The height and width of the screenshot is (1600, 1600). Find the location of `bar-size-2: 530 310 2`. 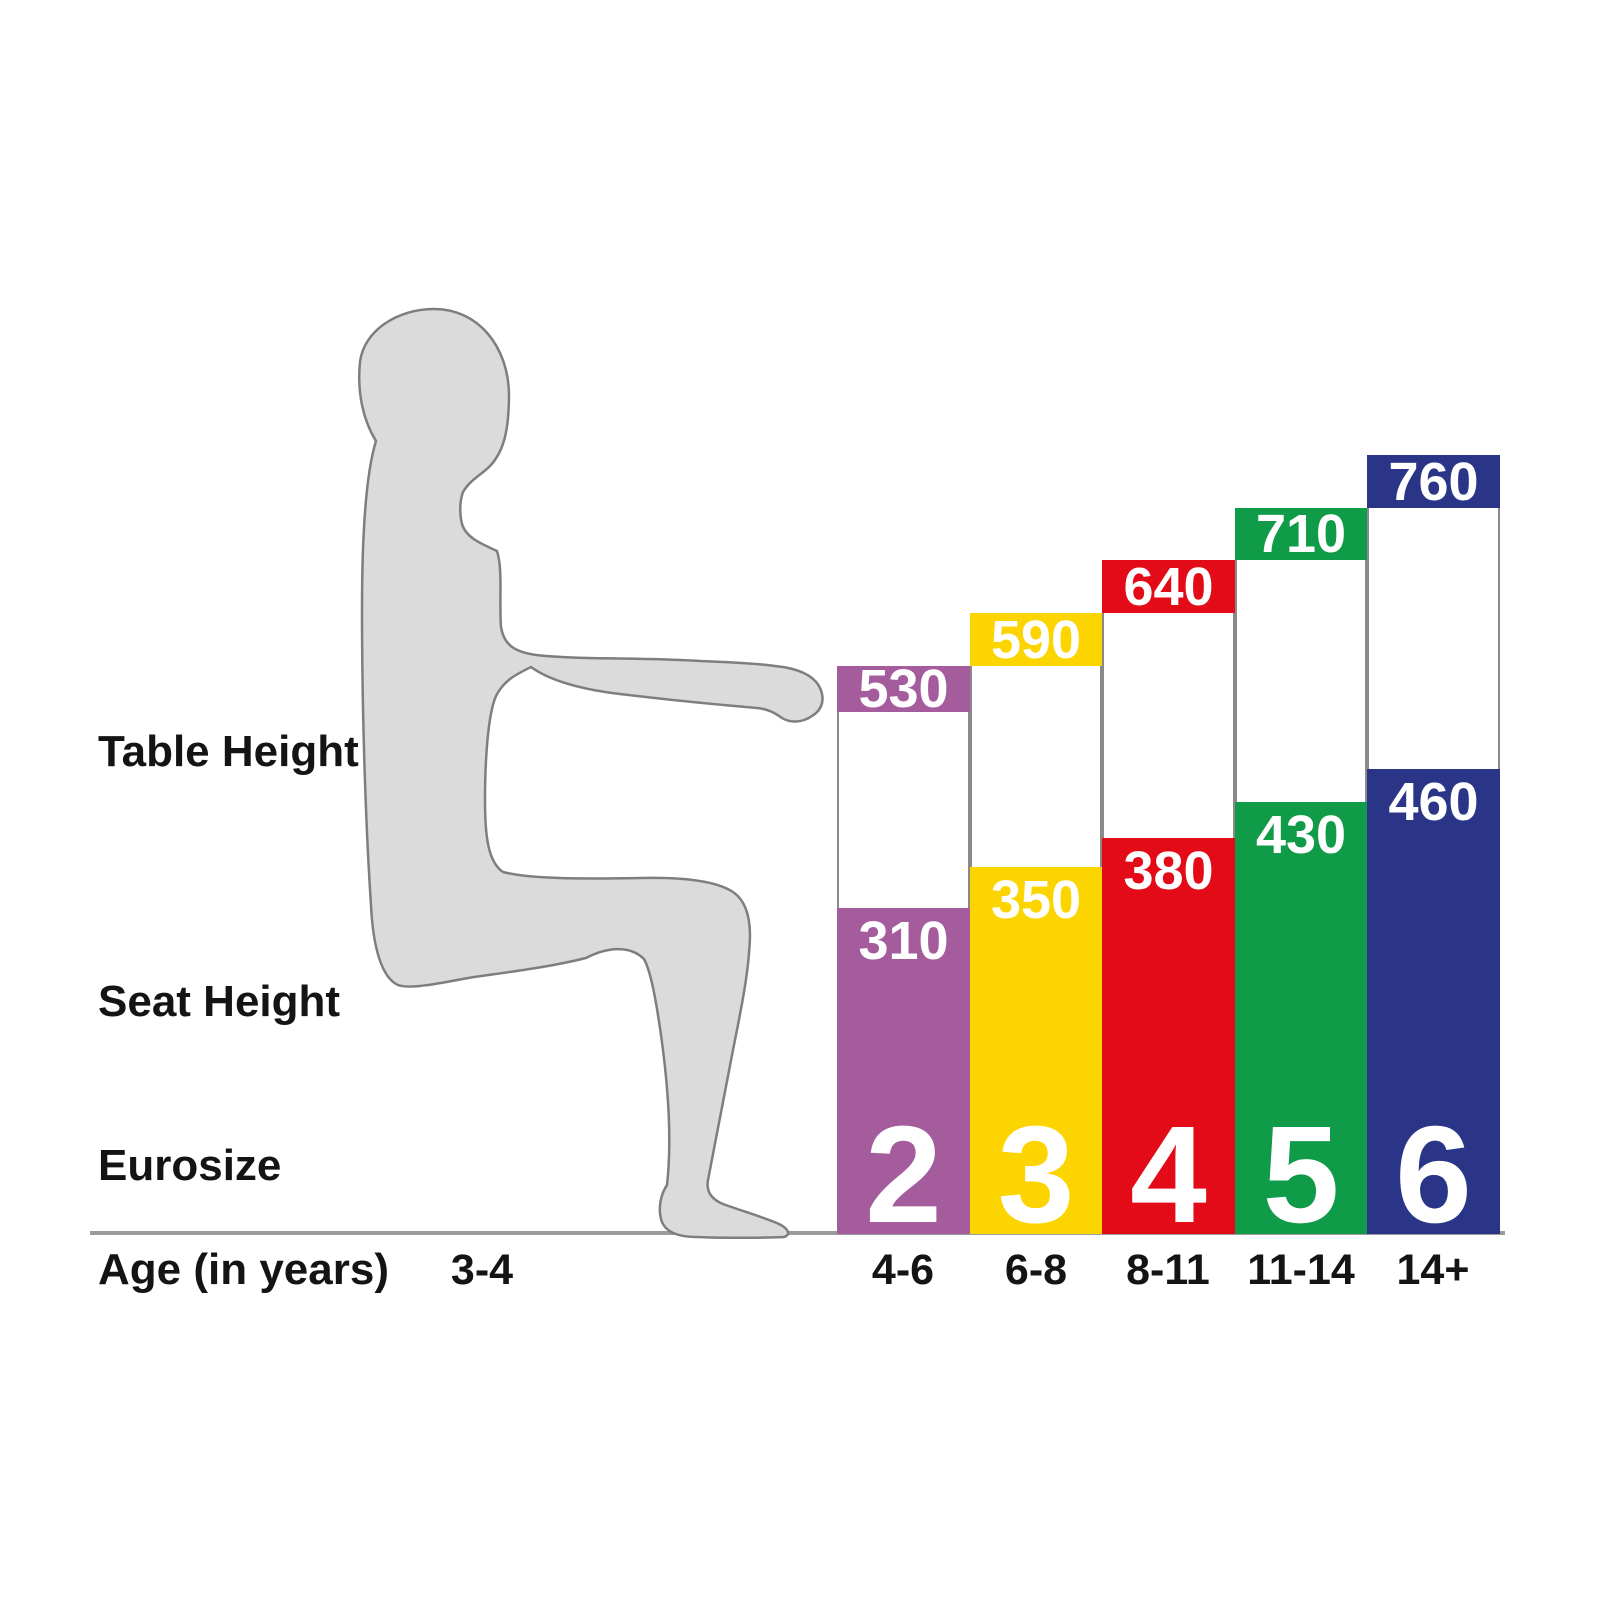

bar-size-2: 530 310 2 is located at coordinates (903, 951).